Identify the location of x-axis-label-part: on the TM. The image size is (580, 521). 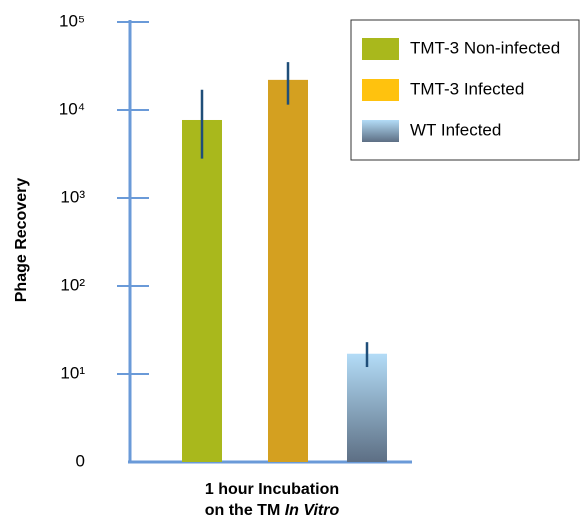
(243, 510).